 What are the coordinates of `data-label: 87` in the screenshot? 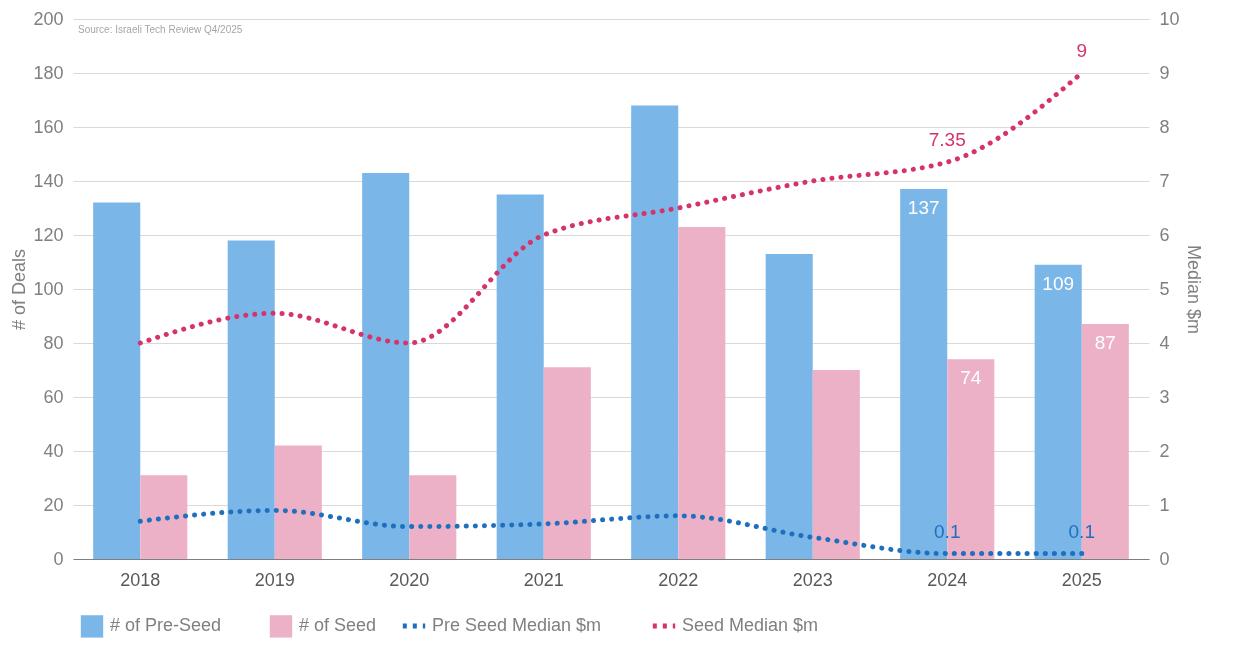 It's located at (1105, 343).